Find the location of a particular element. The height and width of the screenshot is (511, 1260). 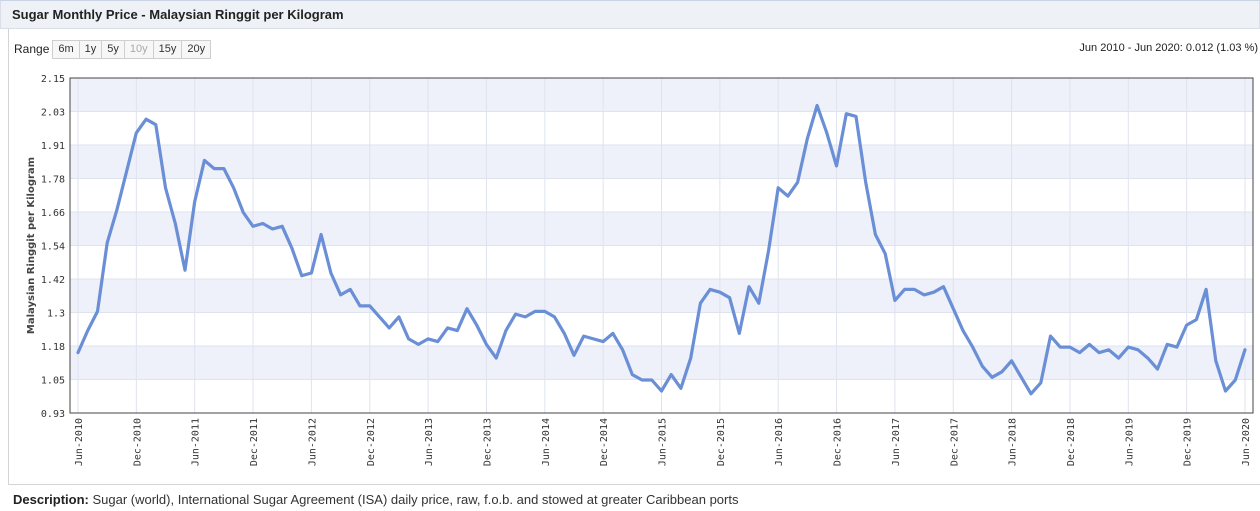

y-tick-label: 1.91 is located at coordinates (53, 146).